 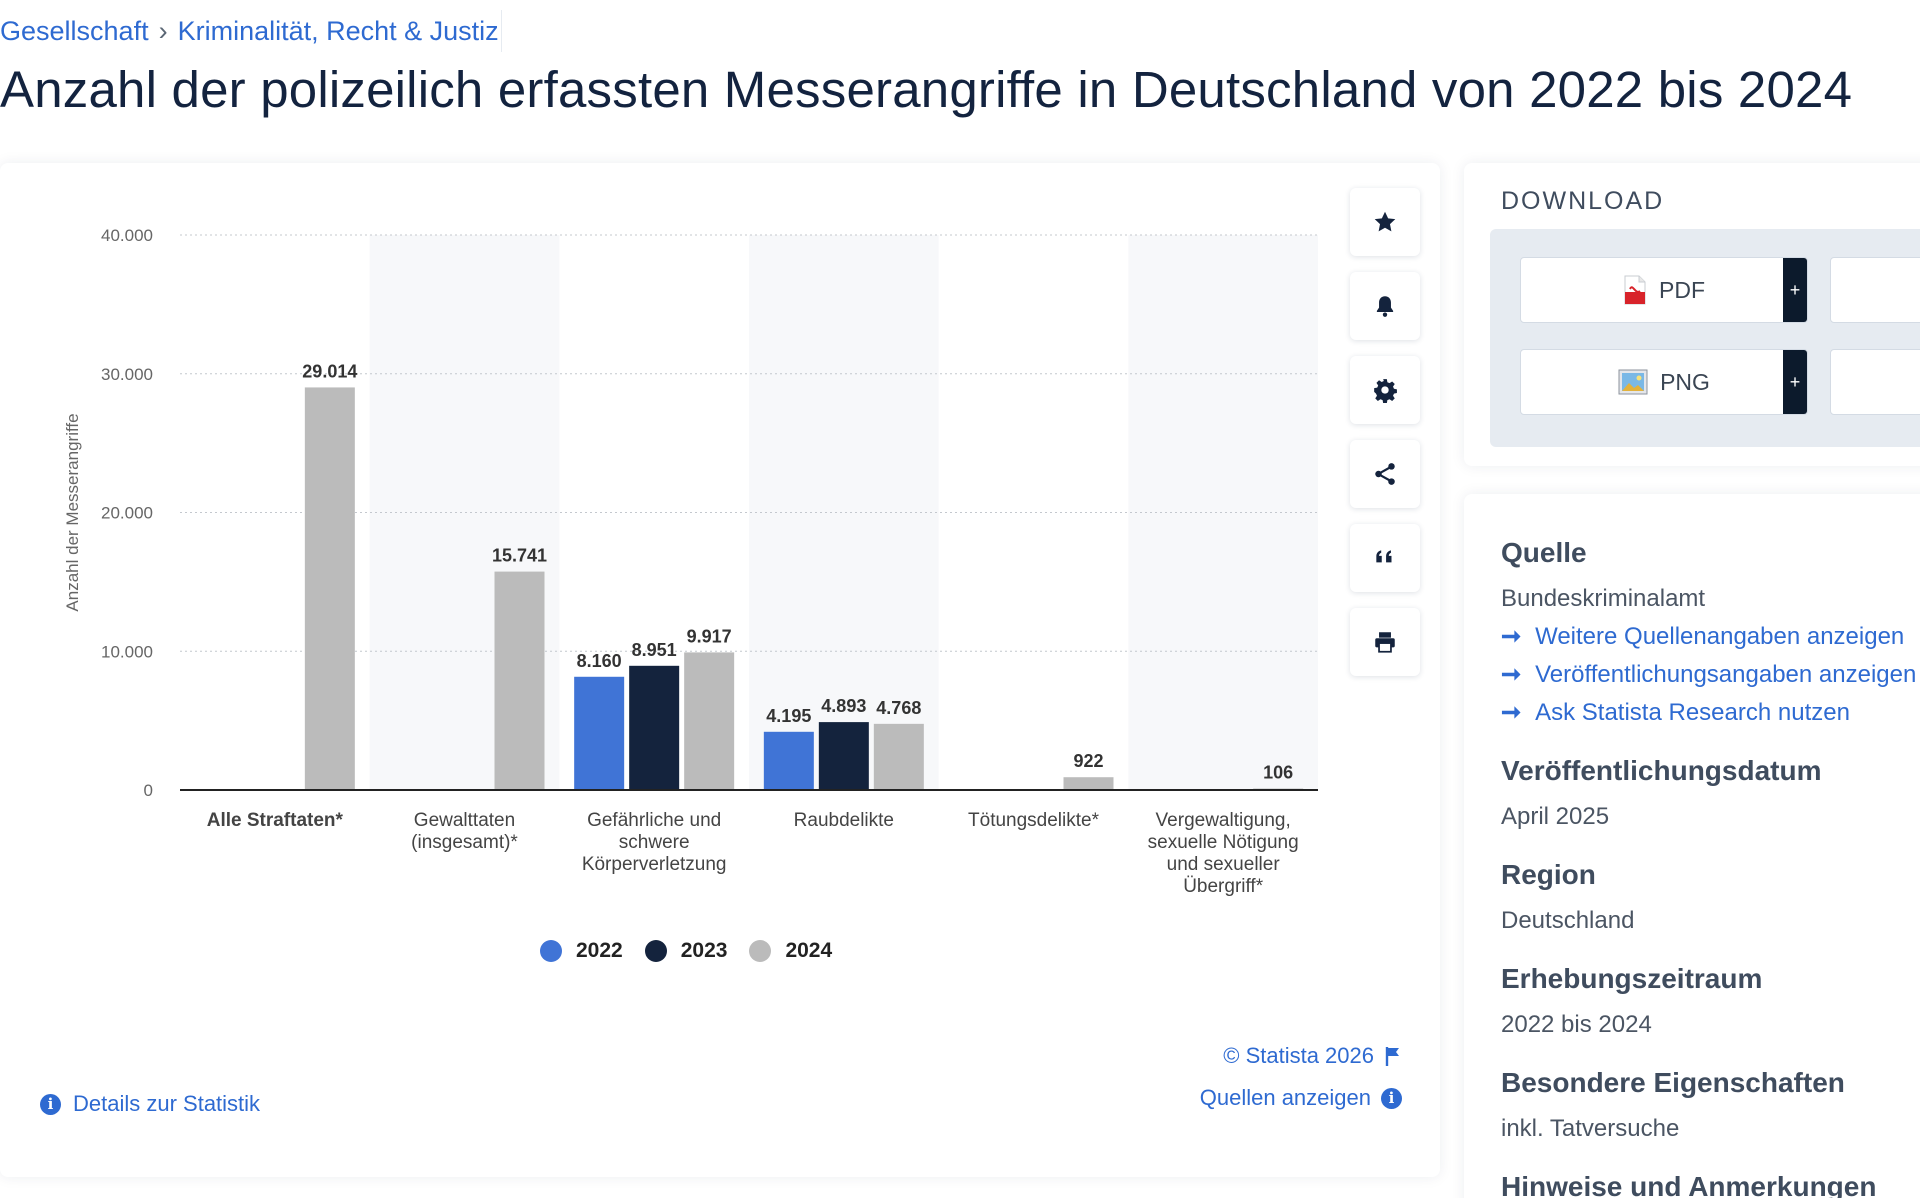 What do you see at coordinates (1710, 1001) in the screenshot?
I see `survey-period-section: Erhebungszeitraum 2022 bis 2024` at bounding box center [1710, 1001].